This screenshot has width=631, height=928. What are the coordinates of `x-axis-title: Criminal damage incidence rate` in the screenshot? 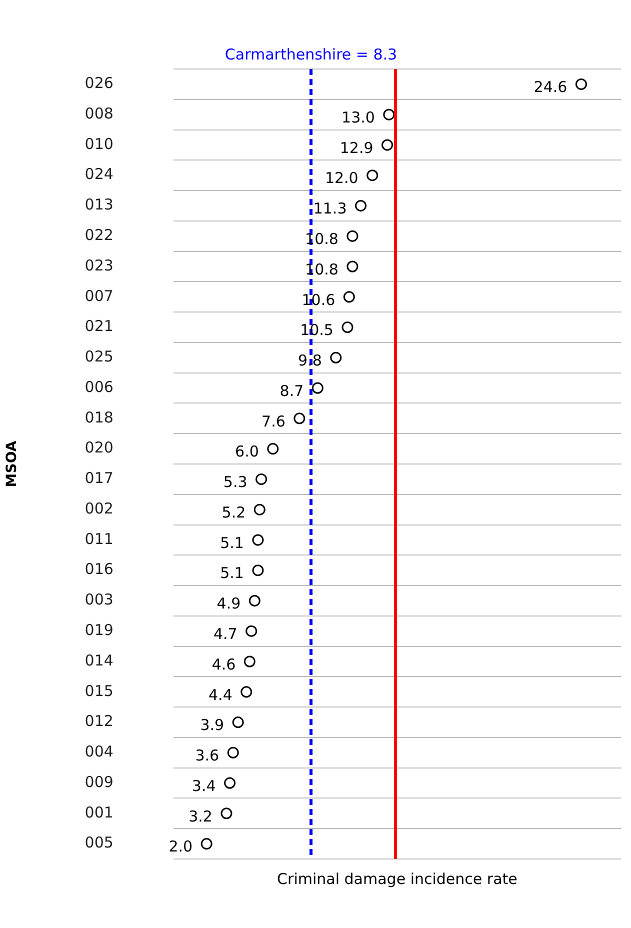 It's located at (397, 879).